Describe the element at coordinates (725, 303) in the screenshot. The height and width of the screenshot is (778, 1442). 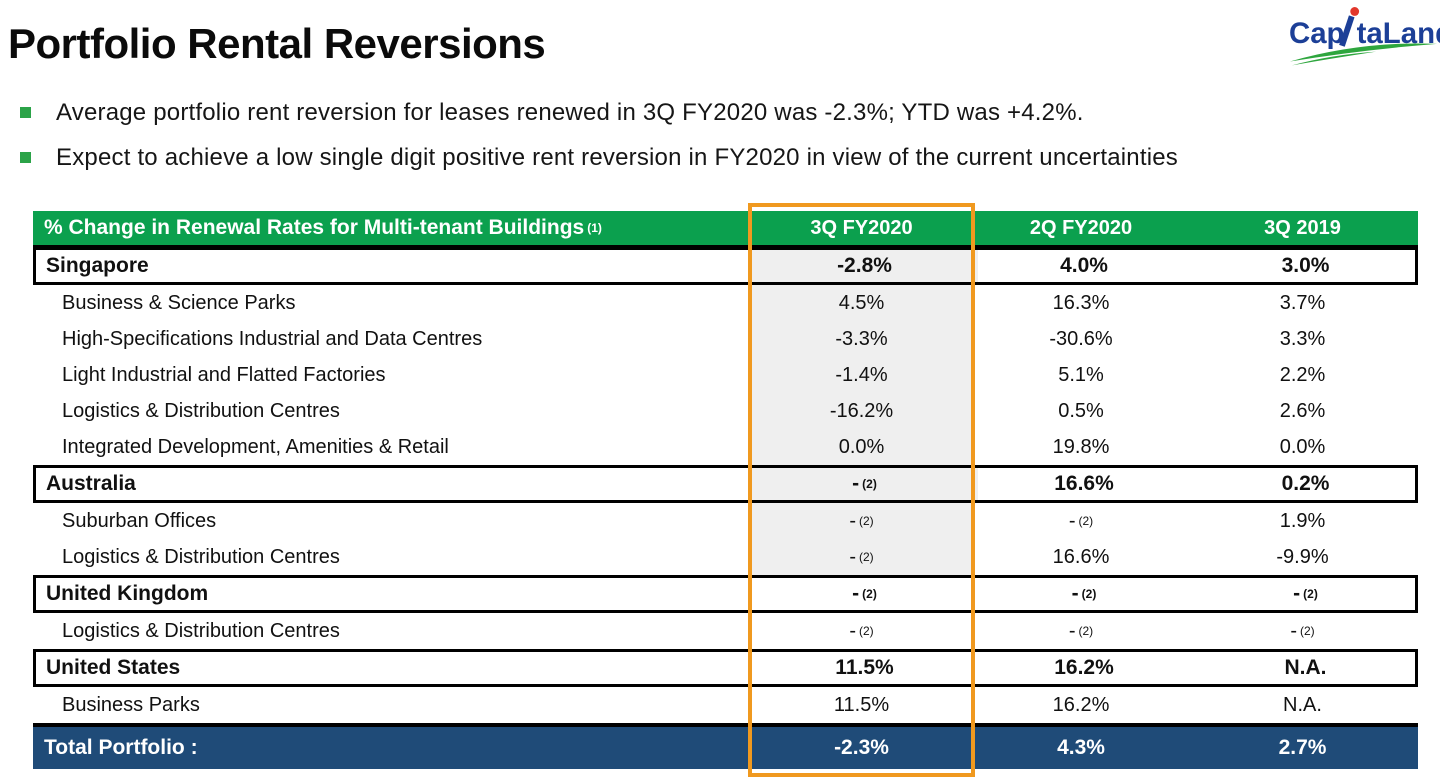
I see `sub-row: Business & Science Parks 4.5% 16.3% 3.7%` at that location.